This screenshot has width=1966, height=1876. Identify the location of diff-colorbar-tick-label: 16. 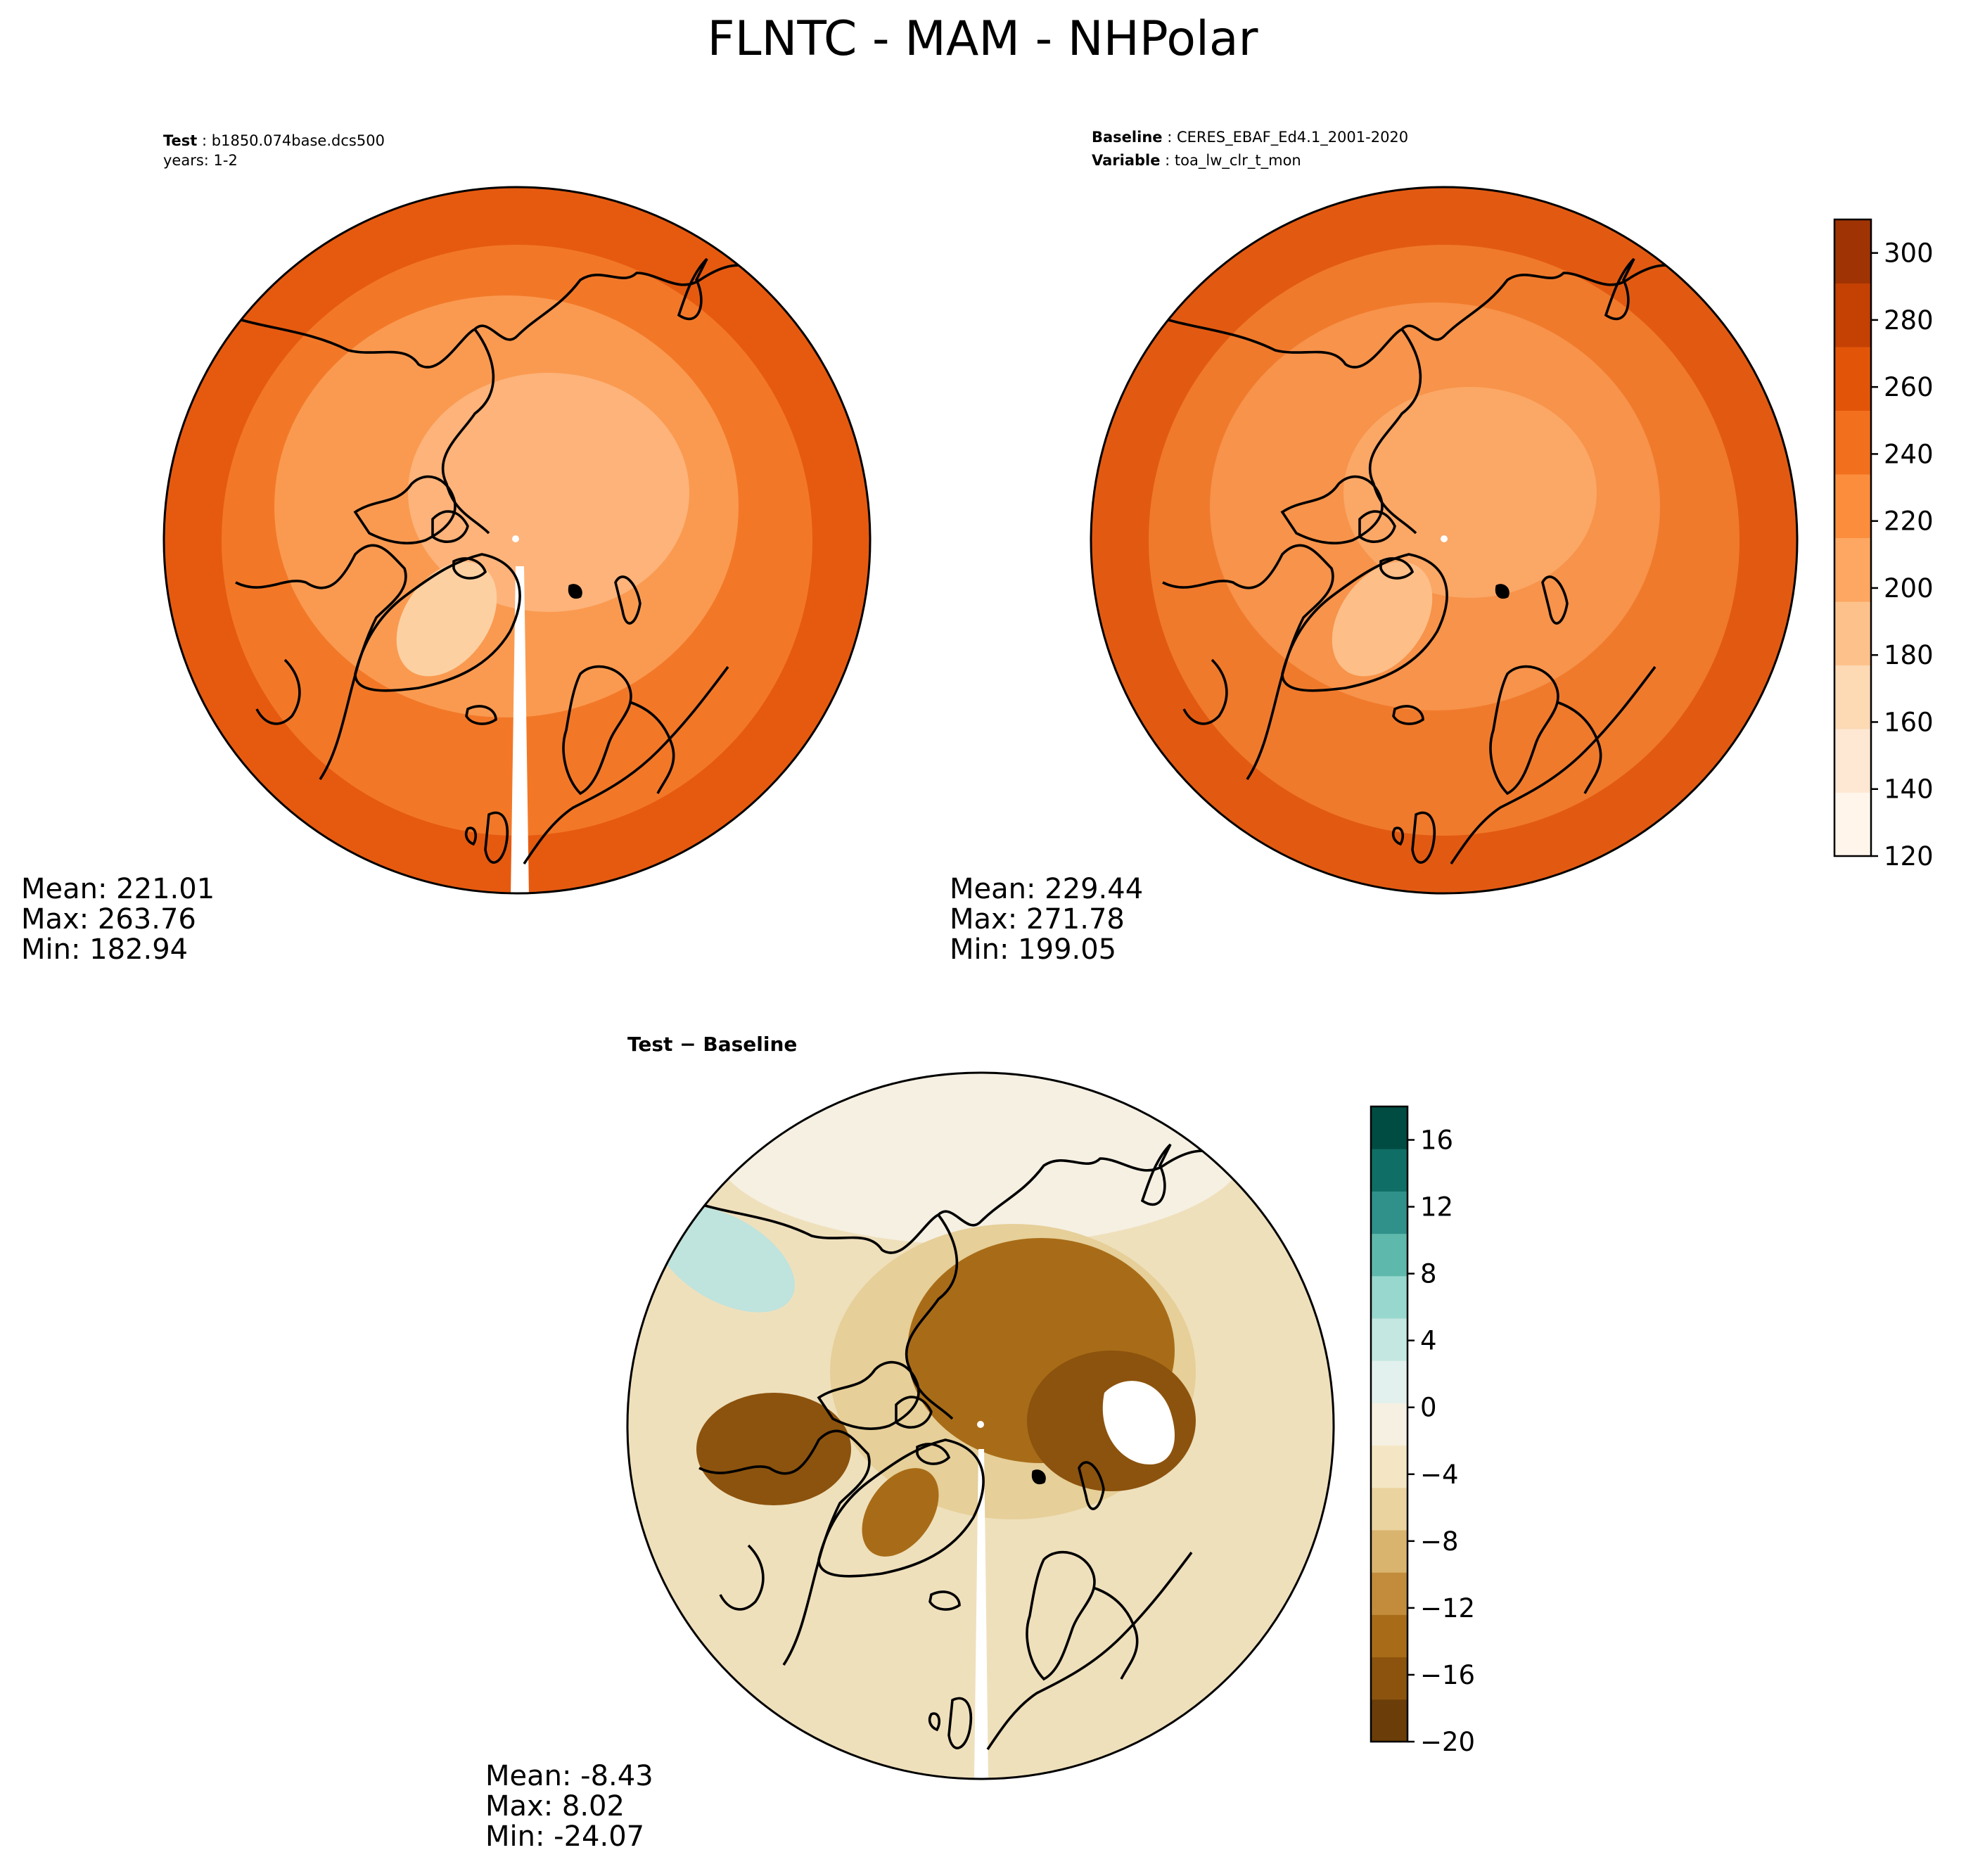
(1436, 1140).